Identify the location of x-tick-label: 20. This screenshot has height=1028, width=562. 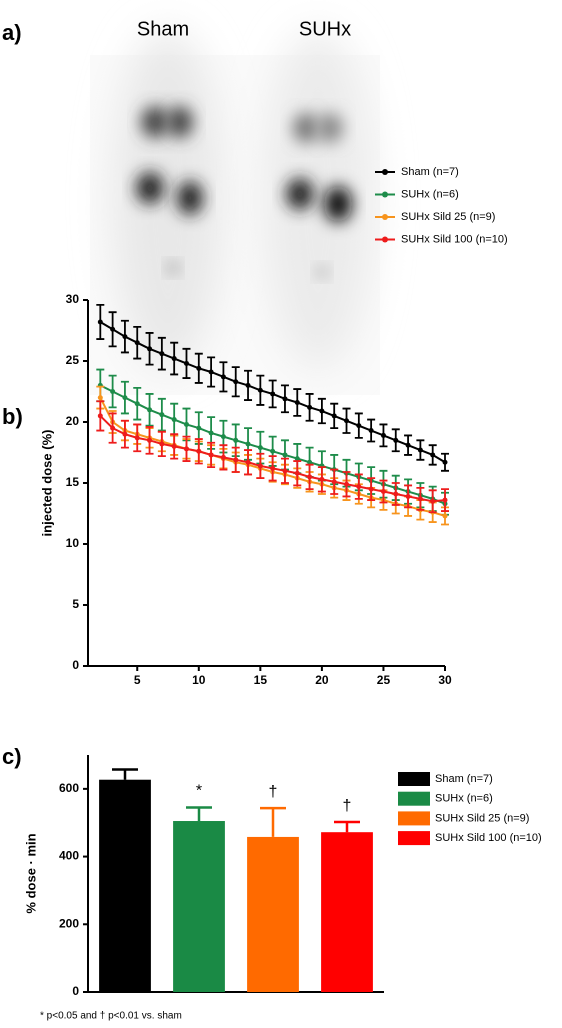
(322, 680).